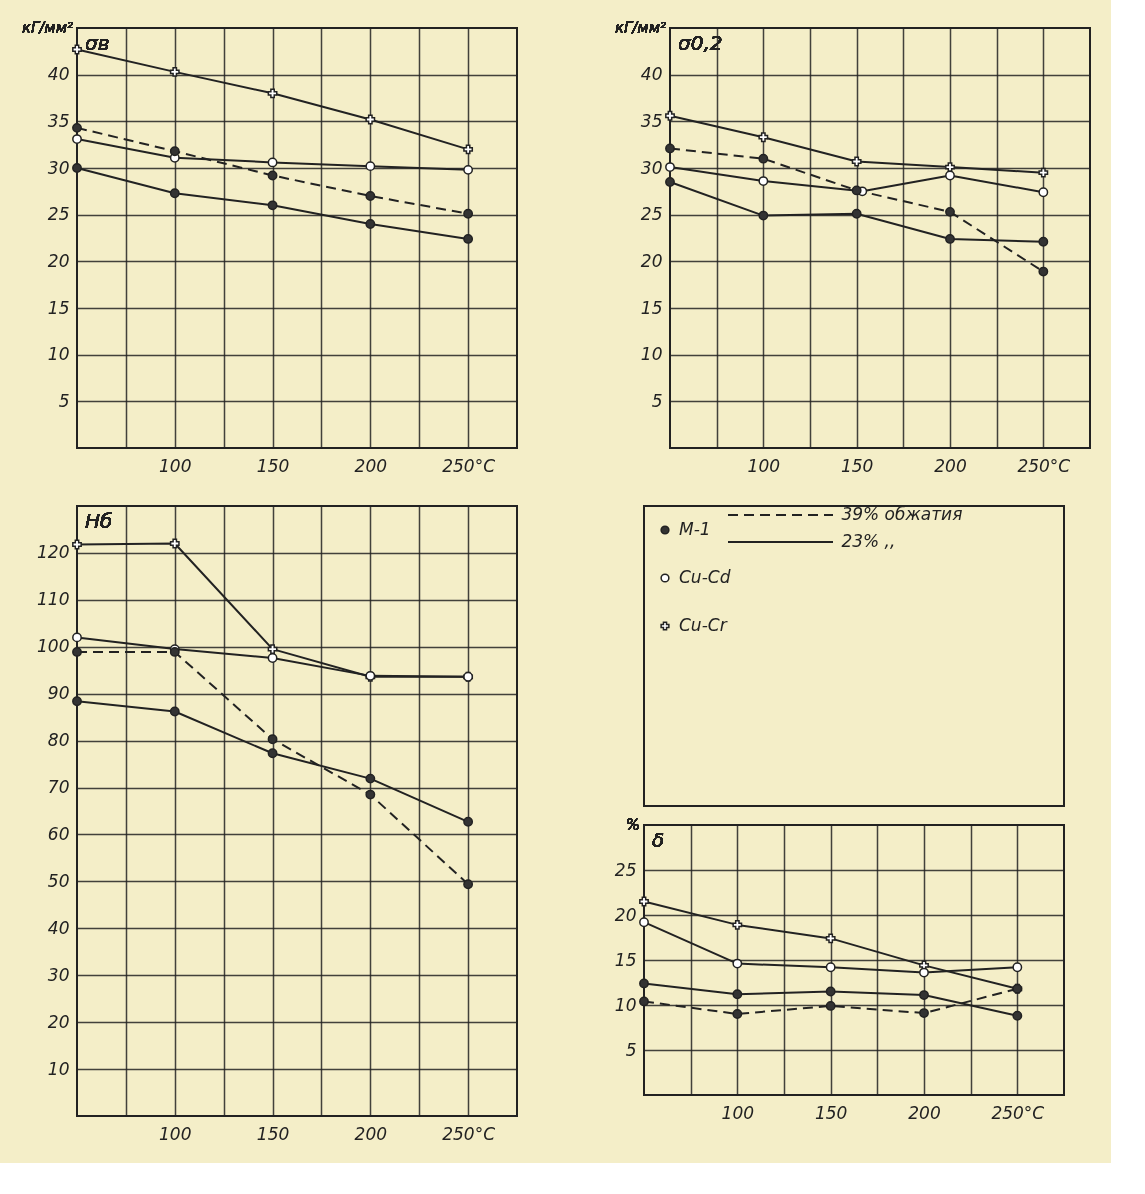  What do you see at coordinates (868, 541) in the screenshot?
I see `text: 23% ,,` at bounding box center [868, 541].